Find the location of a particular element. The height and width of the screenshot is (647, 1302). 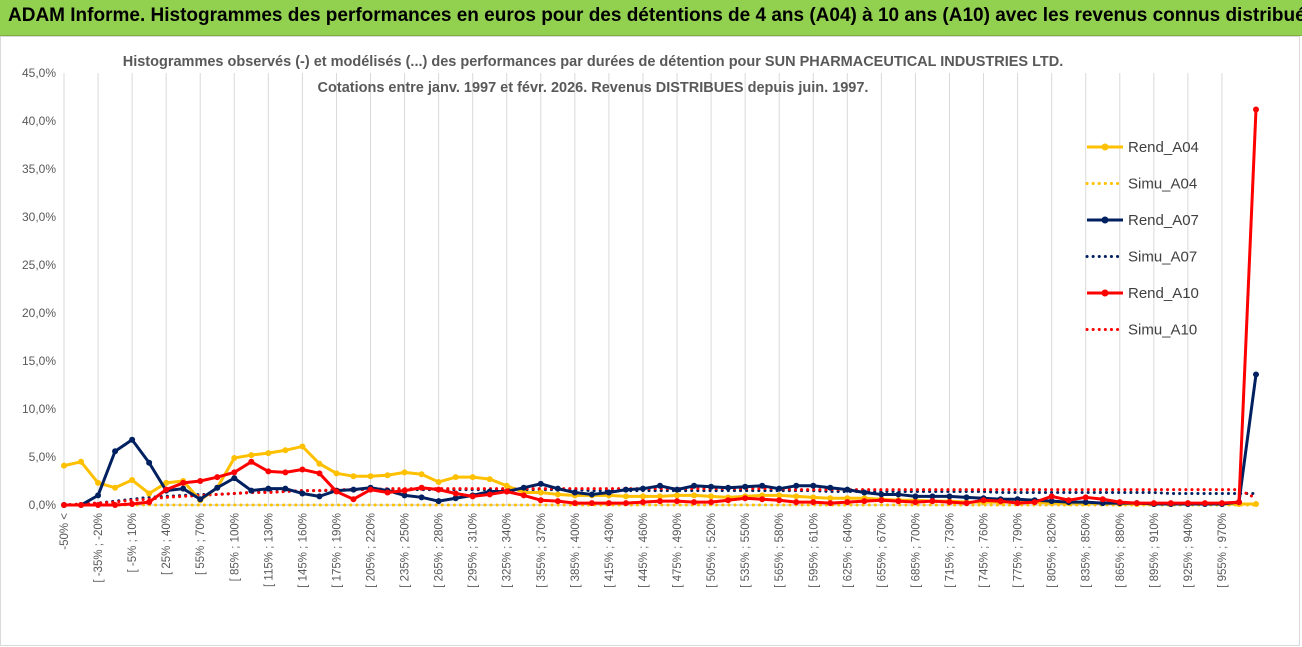

y-tick-label: 45,0% is located at coordinates (39, 73).